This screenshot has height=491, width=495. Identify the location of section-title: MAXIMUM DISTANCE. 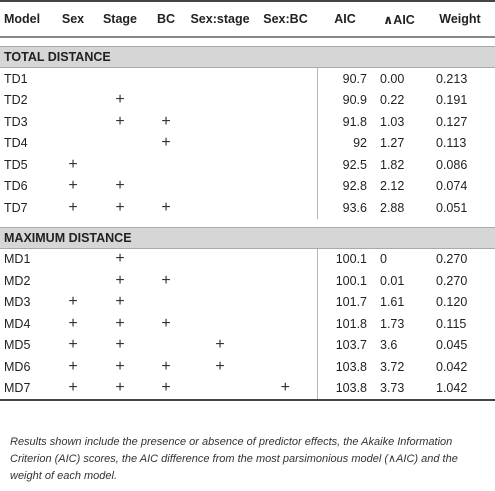
(247, 237).